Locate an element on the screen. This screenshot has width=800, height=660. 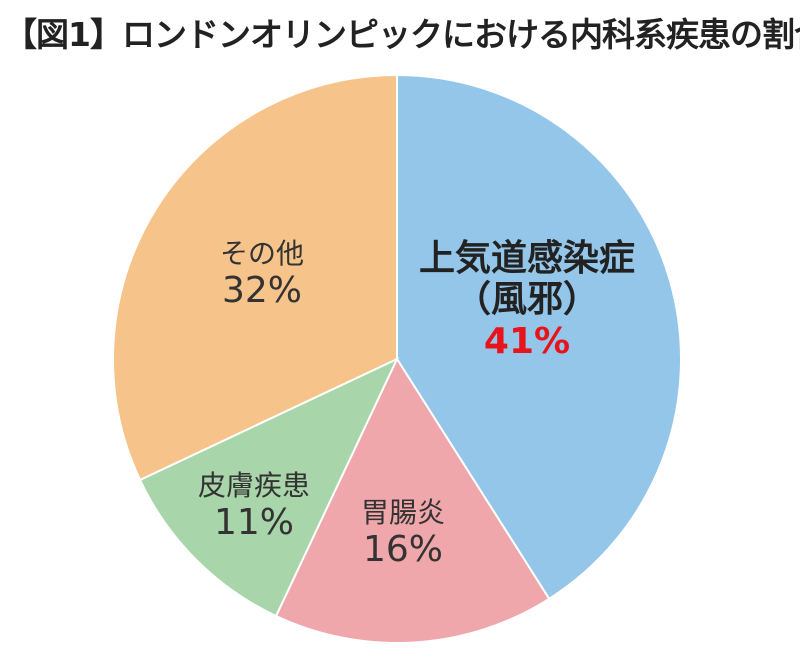
slice-label-gastroenteritis: 胃腸炎 16% is located at coordinates (403, 533).